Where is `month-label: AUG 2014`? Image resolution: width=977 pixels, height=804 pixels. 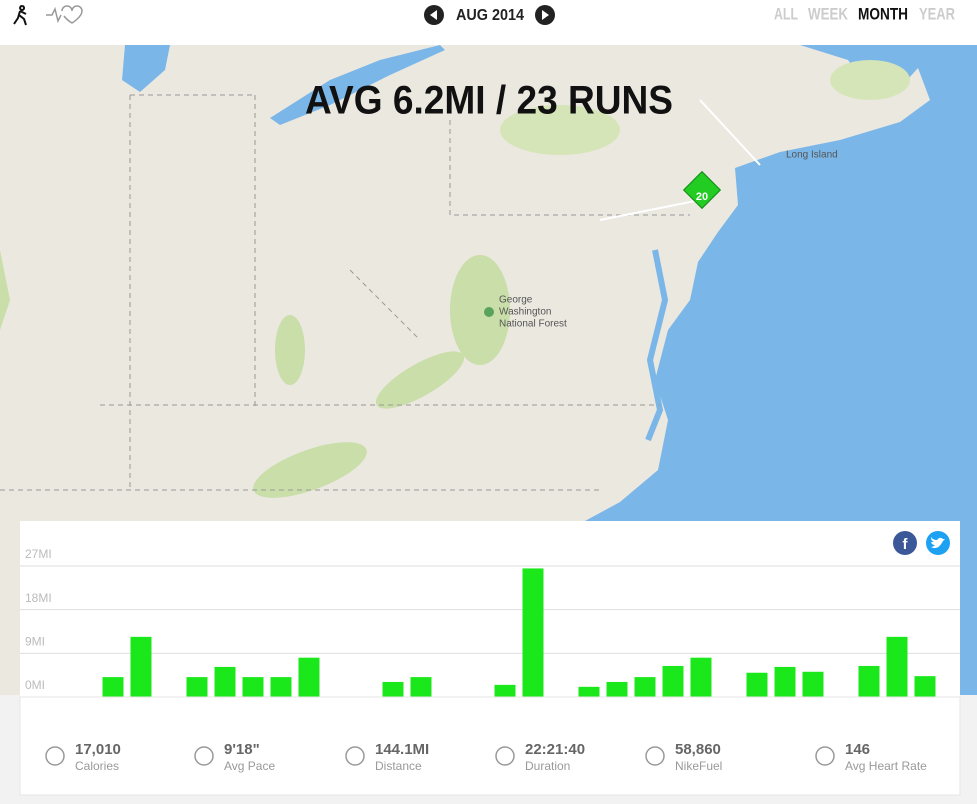
month-label: AUG 2014 is located at coordinates (490, 15).